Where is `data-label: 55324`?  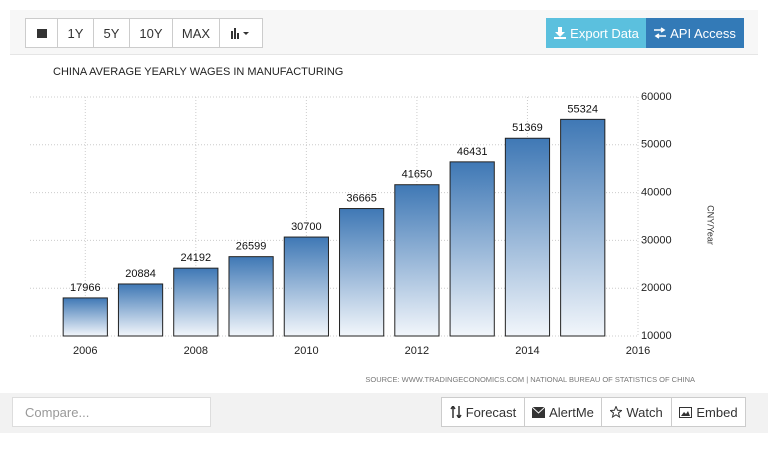
data-label: 55324 is located at coordinates (582, 109).